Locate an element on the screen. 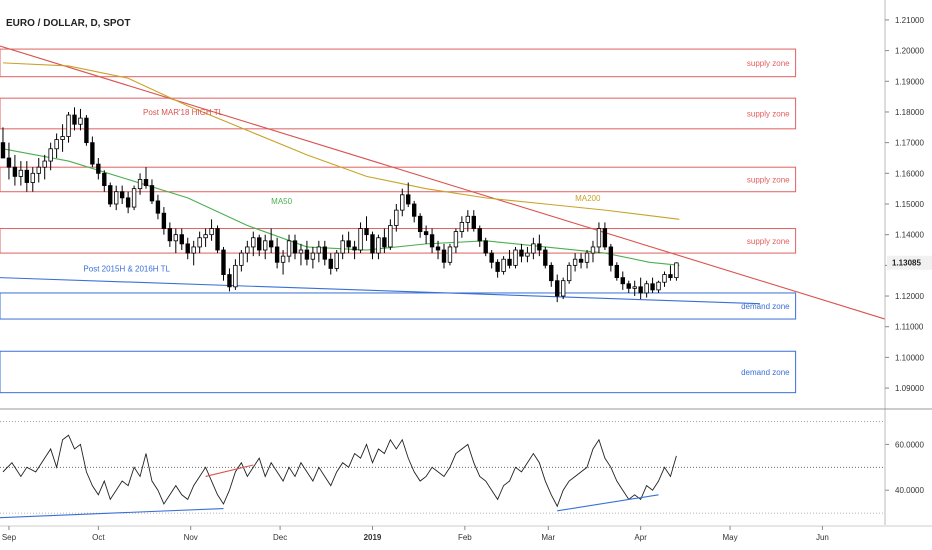 This screenshot has width=932, height=550. price-tick-label: 1.12000 is located at coordinates (909, 296).